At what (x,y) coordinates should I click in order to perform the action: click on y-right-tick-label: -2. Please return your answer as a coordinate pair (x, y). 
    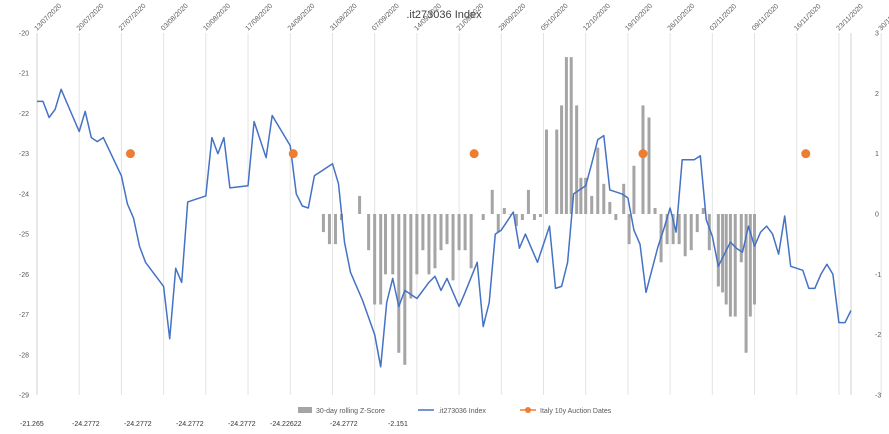
    Looking at the image, I should click on (878, 335).